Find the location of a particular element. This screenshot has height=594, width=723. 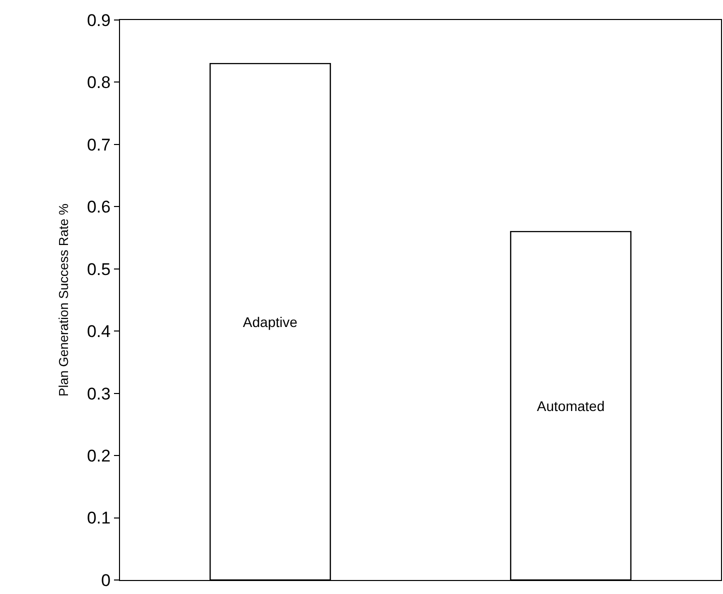

y-tick-label: 0.4 is located at coordinates (98, 332).